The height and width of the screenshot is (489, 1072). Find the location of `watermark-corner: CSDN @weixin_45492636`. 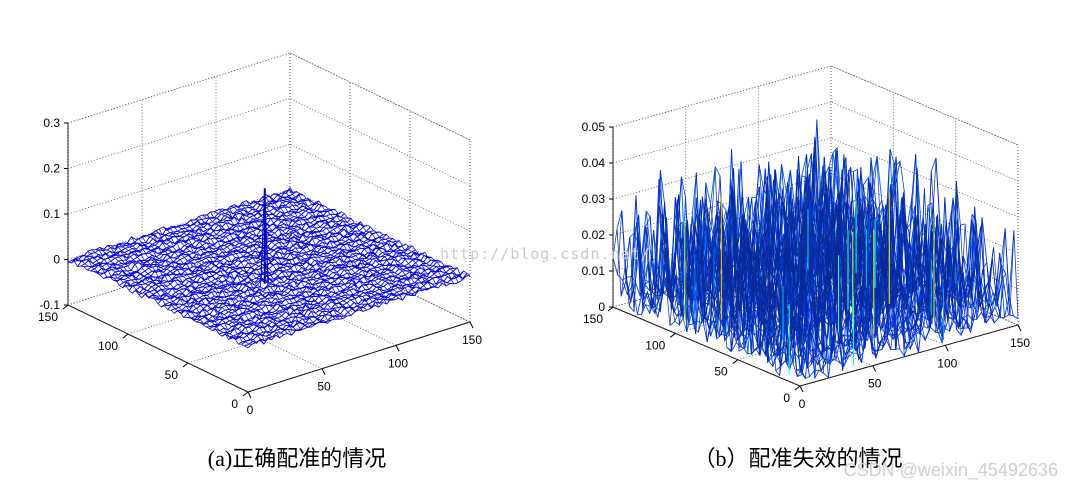

watermark-corner: CSDN @weixin_45492636 is located at coordinates (951, 470).